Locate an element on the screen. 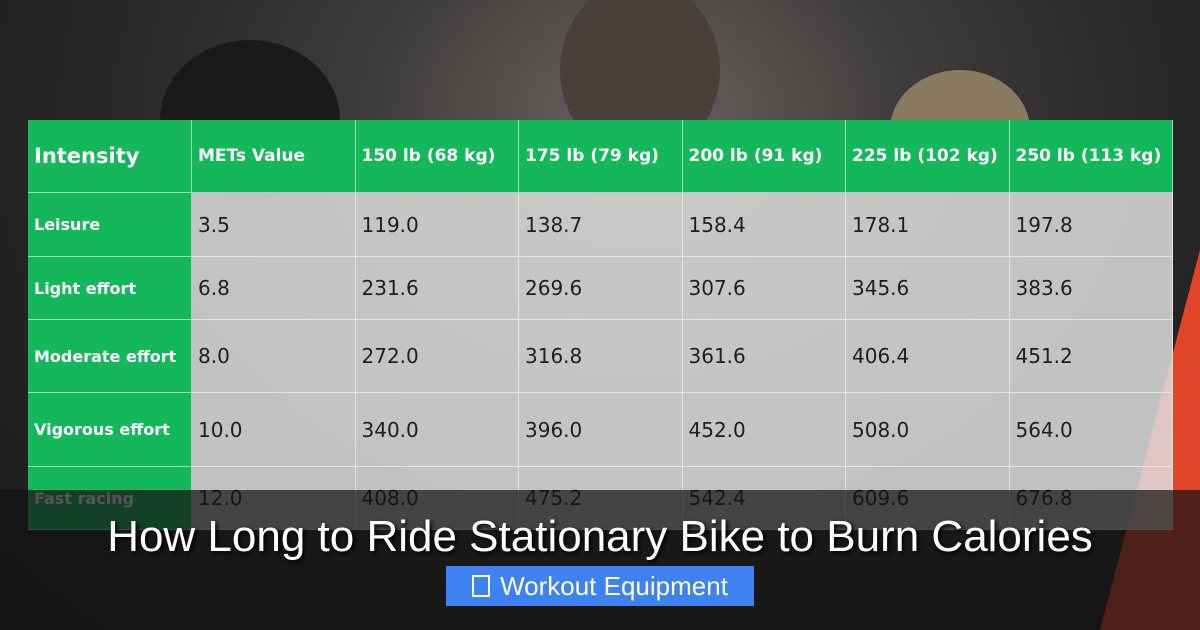 The width and height of the screenshot is (1200, 630). person-silhouette is located at coordinates (640, 80).